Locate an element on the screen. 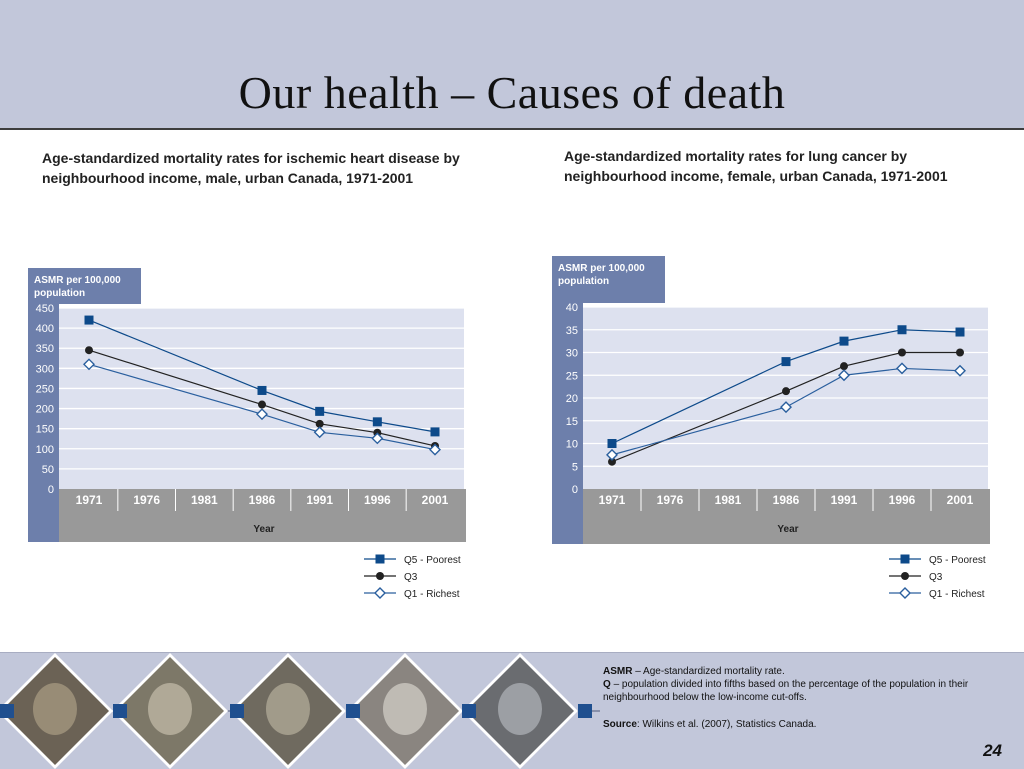 The height and width of the screenshot is (769, 1024). lung-legend-label: Q3 is located at coordinates (936, 577).